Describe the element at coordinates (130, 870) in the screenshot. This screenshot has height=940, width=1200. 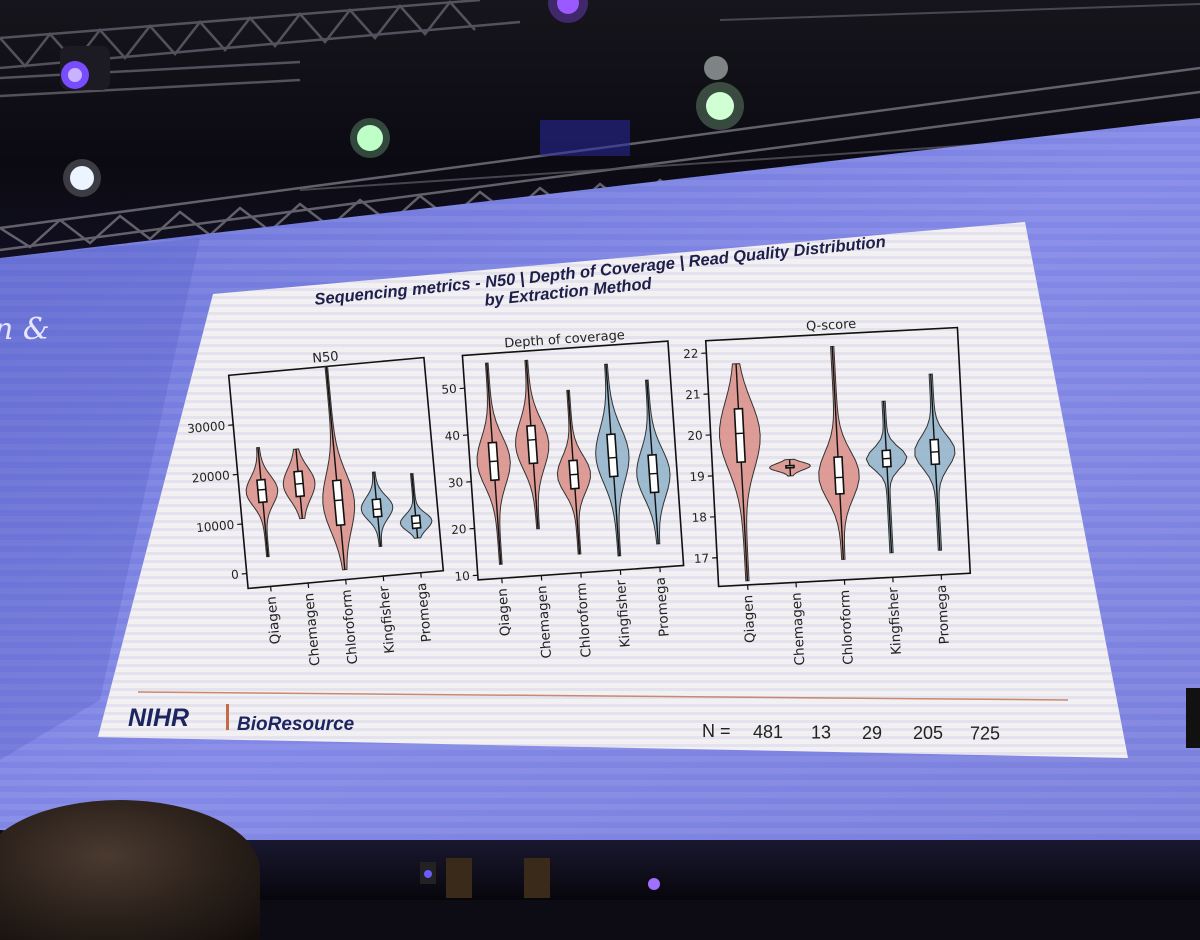
I see `audience-head` at that location.